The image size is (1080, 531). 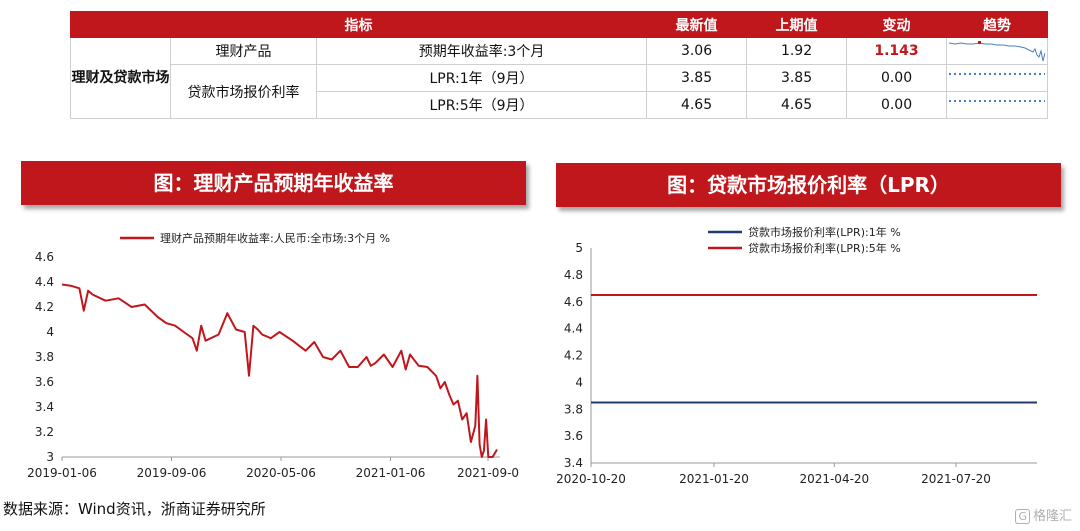 I want to click on y-tick-label: 5, so click(x=579, y=248).